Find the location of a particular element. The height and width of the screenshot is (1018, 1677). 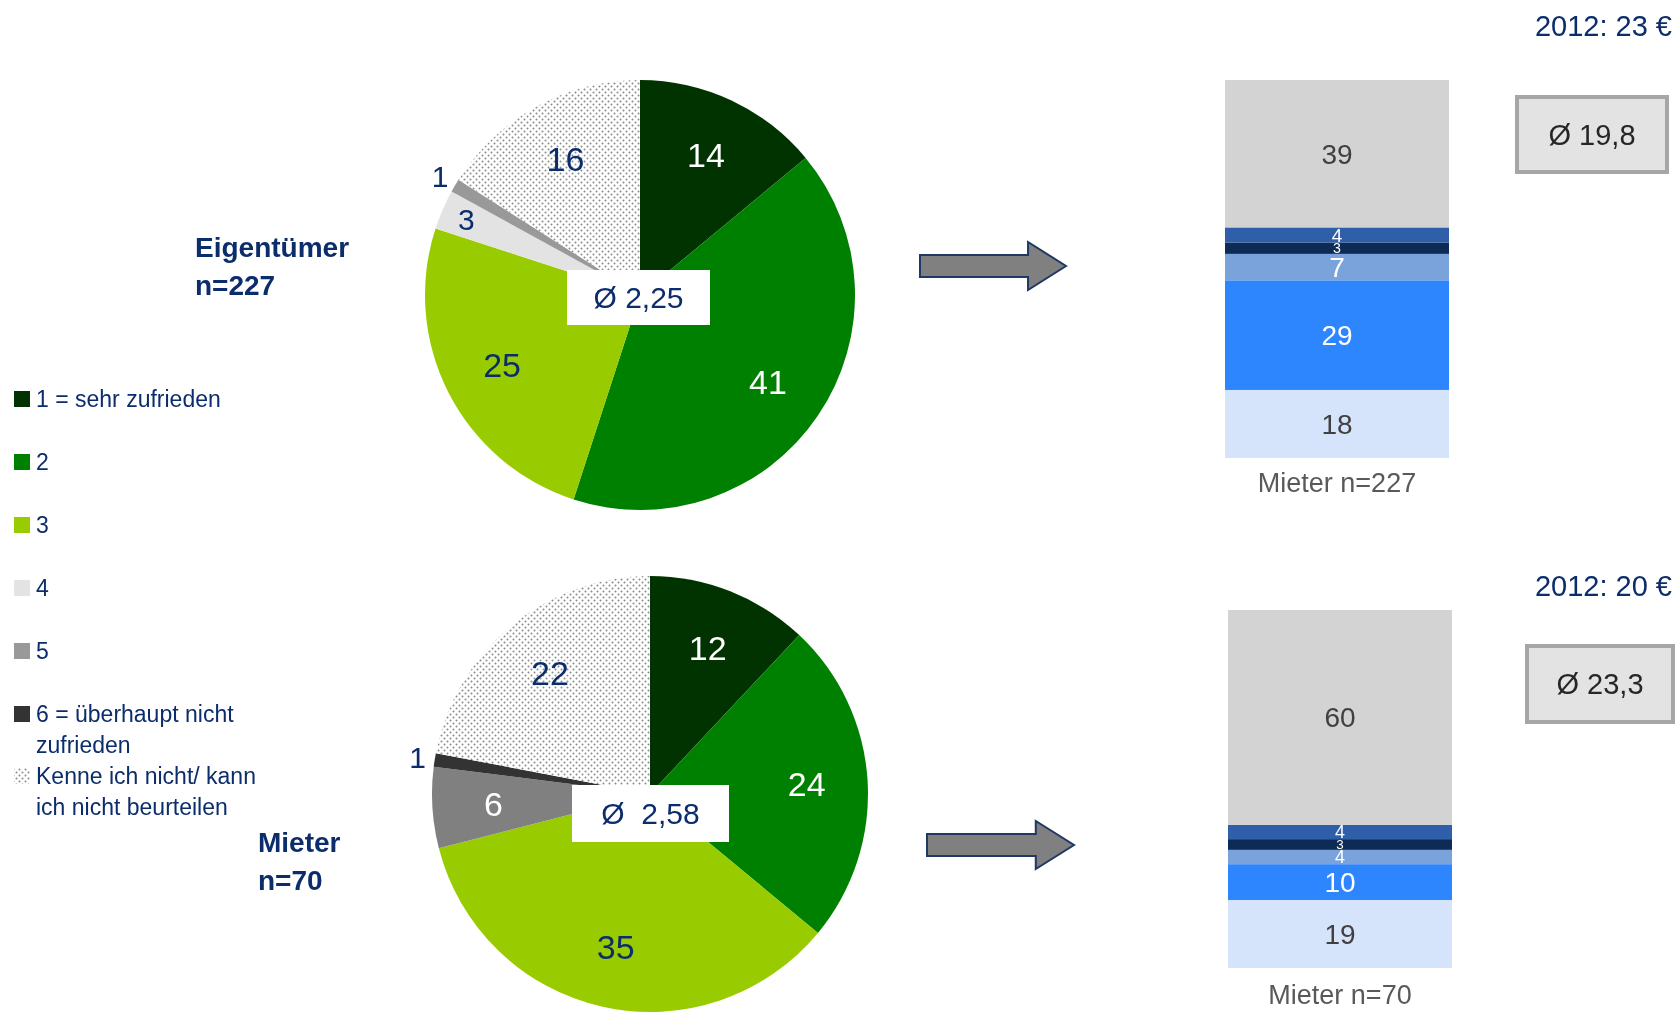

data-label: 19 is located at coordinates (1340, 935).